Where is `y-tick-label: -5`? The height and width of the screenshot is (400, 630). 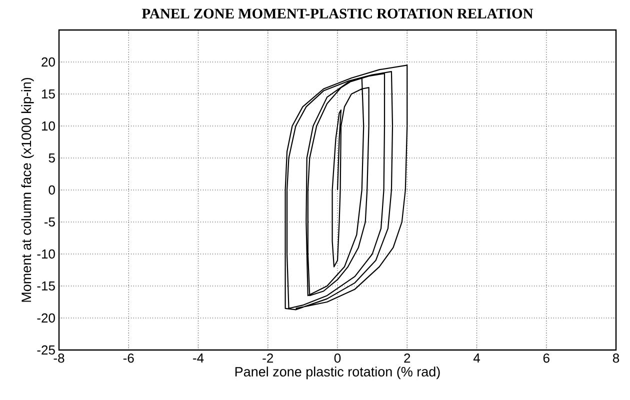
y-tick-label: -5 is located at coordinates (49, 222).